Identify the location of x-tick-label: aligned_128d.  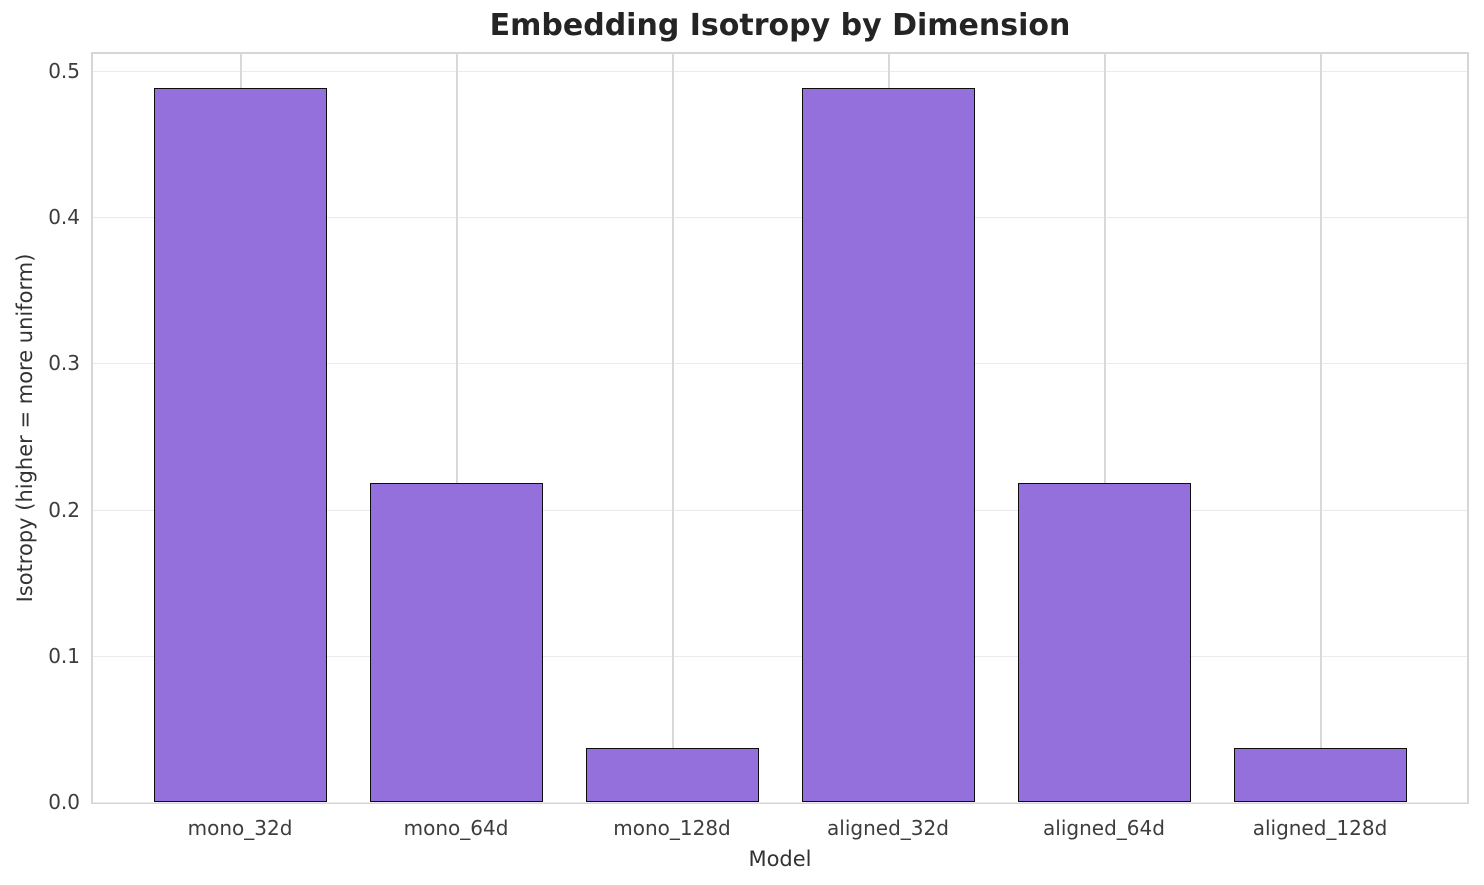
(1320, 828).